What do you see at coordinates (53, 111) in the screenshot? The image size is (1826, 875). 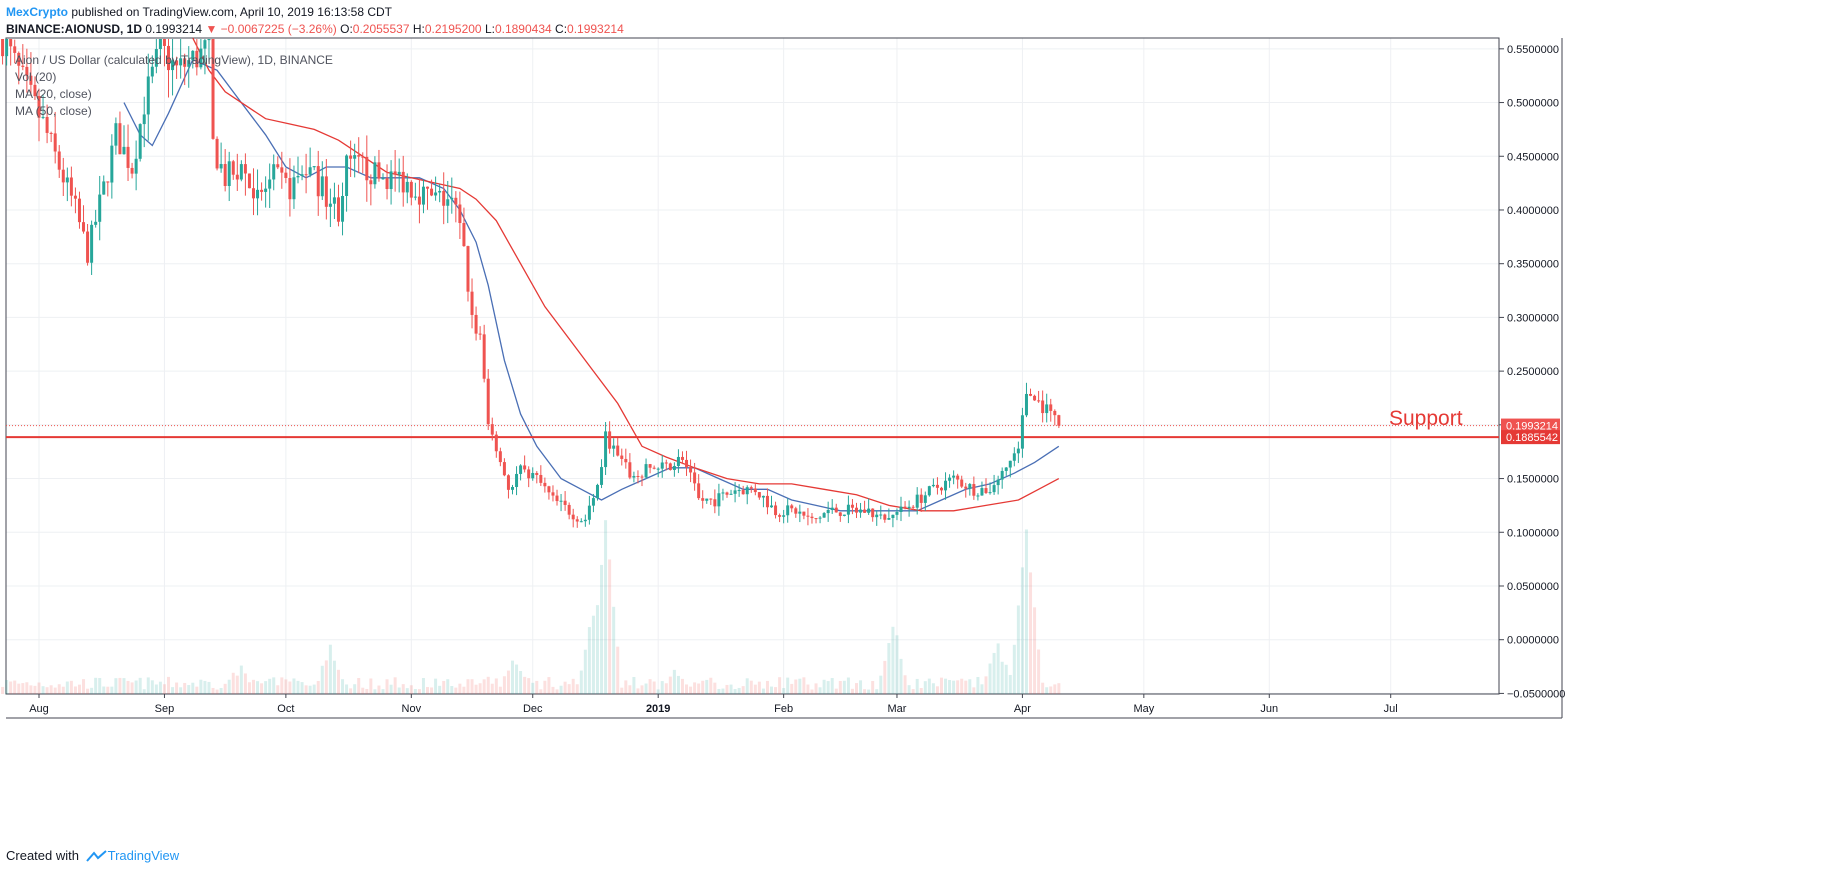 I see `legend-ma50: MA (50, close)` at bounding box center [53, 111].